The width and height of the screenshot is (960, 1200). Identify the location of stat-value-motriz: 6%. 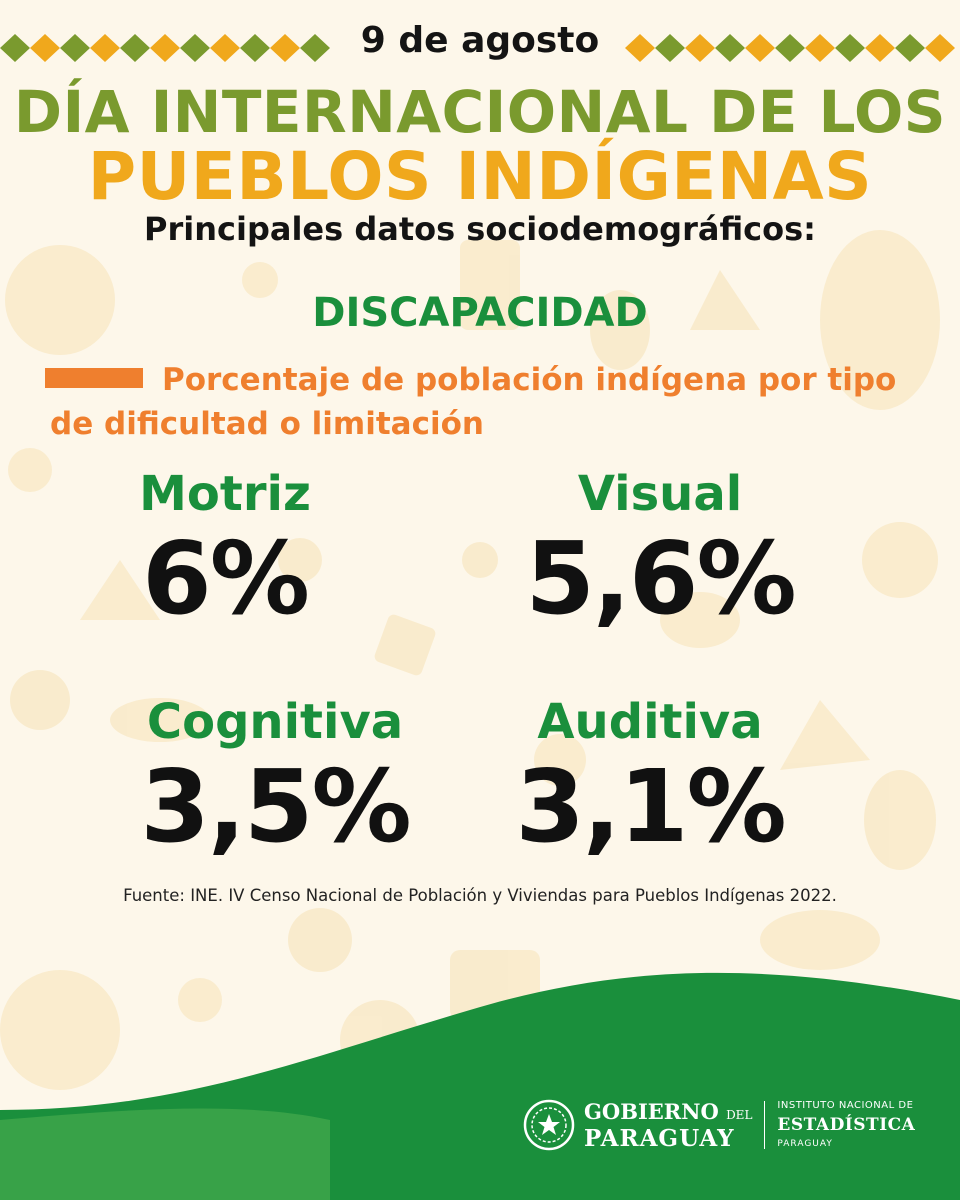
(226, 578).